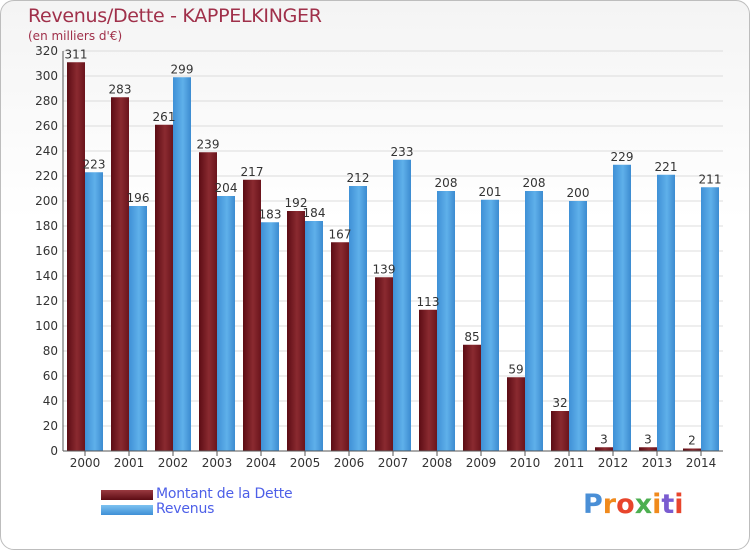 The image size is (750, 550). I want to click on logo-letter: r, so click(609, 504).